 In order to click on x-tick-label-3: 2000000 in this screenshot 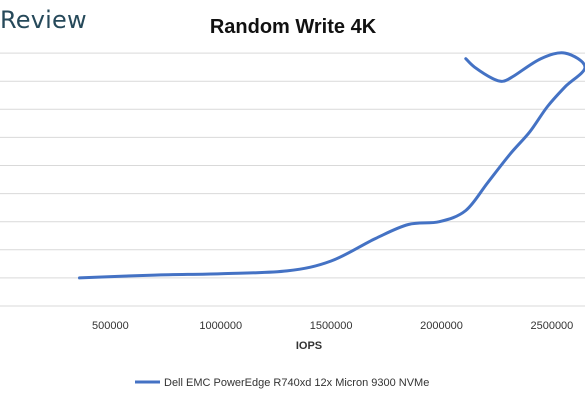, I will do `click(441, 326)`.